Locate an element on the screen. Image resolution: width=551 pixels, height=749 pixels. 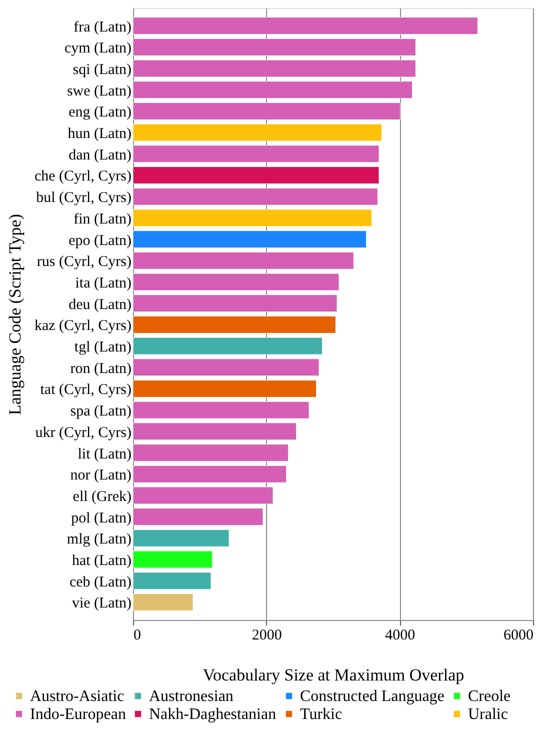
y-tick-label: rus (Cyrl, Cyrs) is located at coordinates (84, 262).